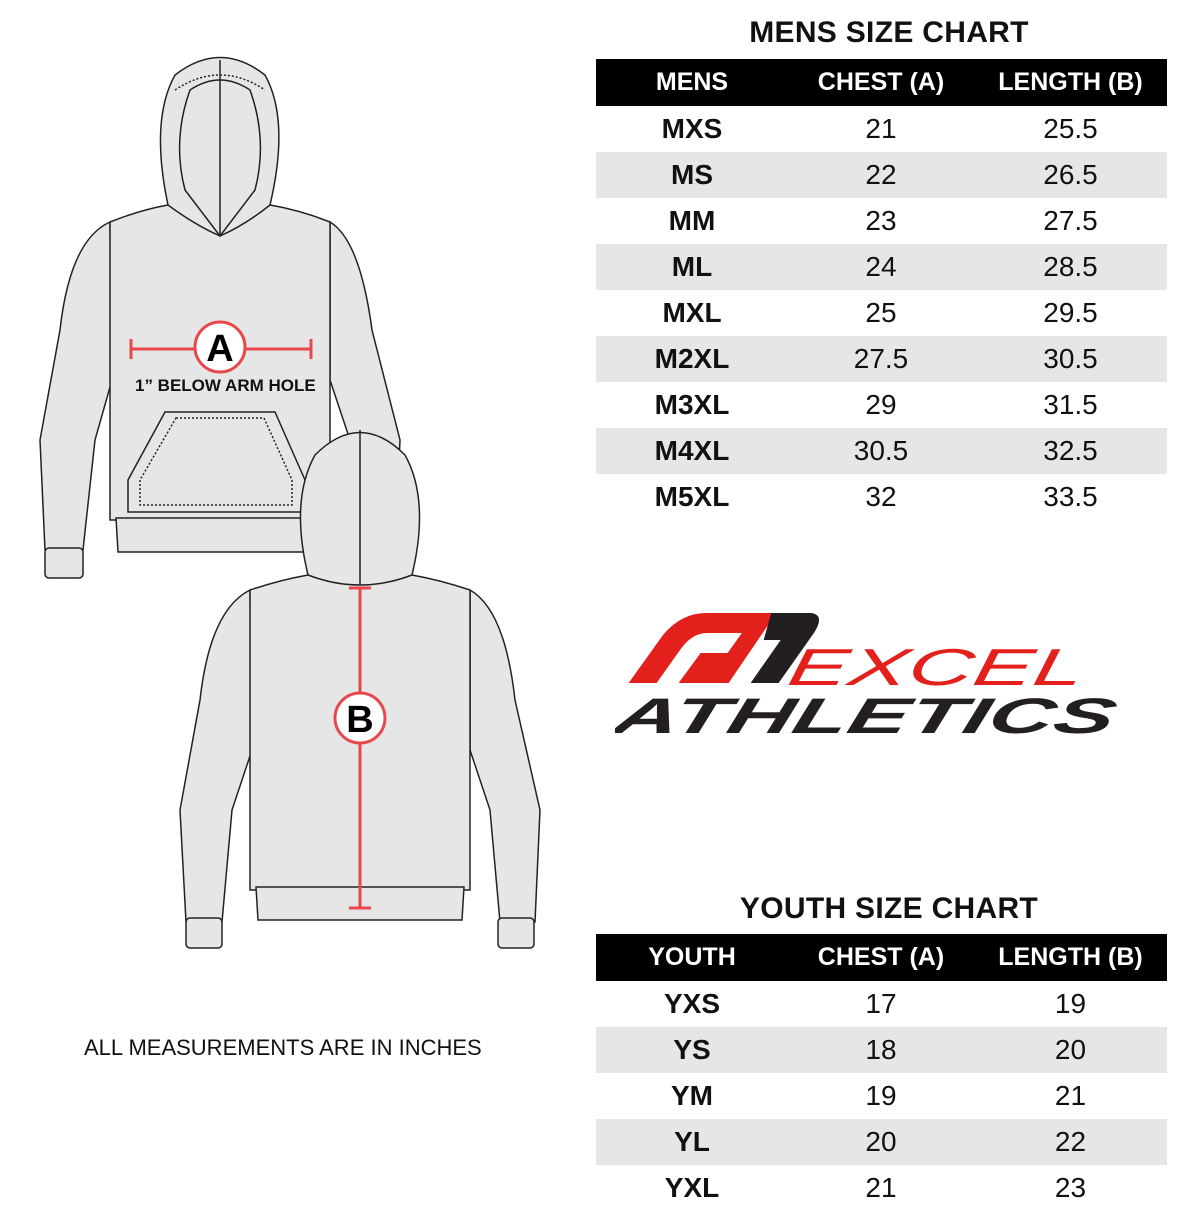 This screenshot has width=1200, height=1231. Describe the element at coordinates (889, 908) in the screenshot. I see `youth-chart-title: YOUTH SIZE CHART` at that location.